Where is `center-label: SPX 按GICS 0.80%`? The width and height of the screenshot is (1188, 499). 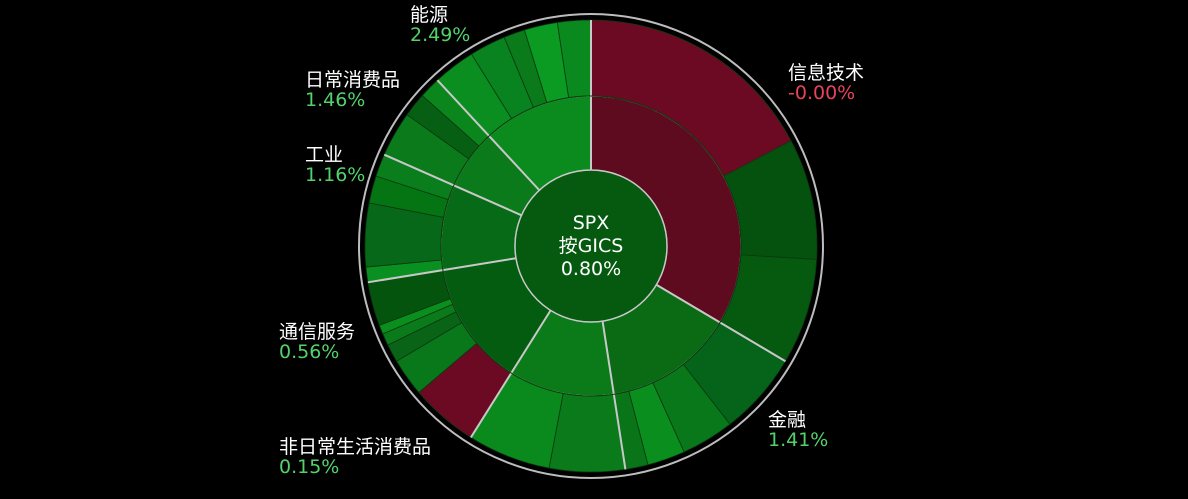 center-label: SPX 按GICS 0.80% is located at coordinates (591, 246).